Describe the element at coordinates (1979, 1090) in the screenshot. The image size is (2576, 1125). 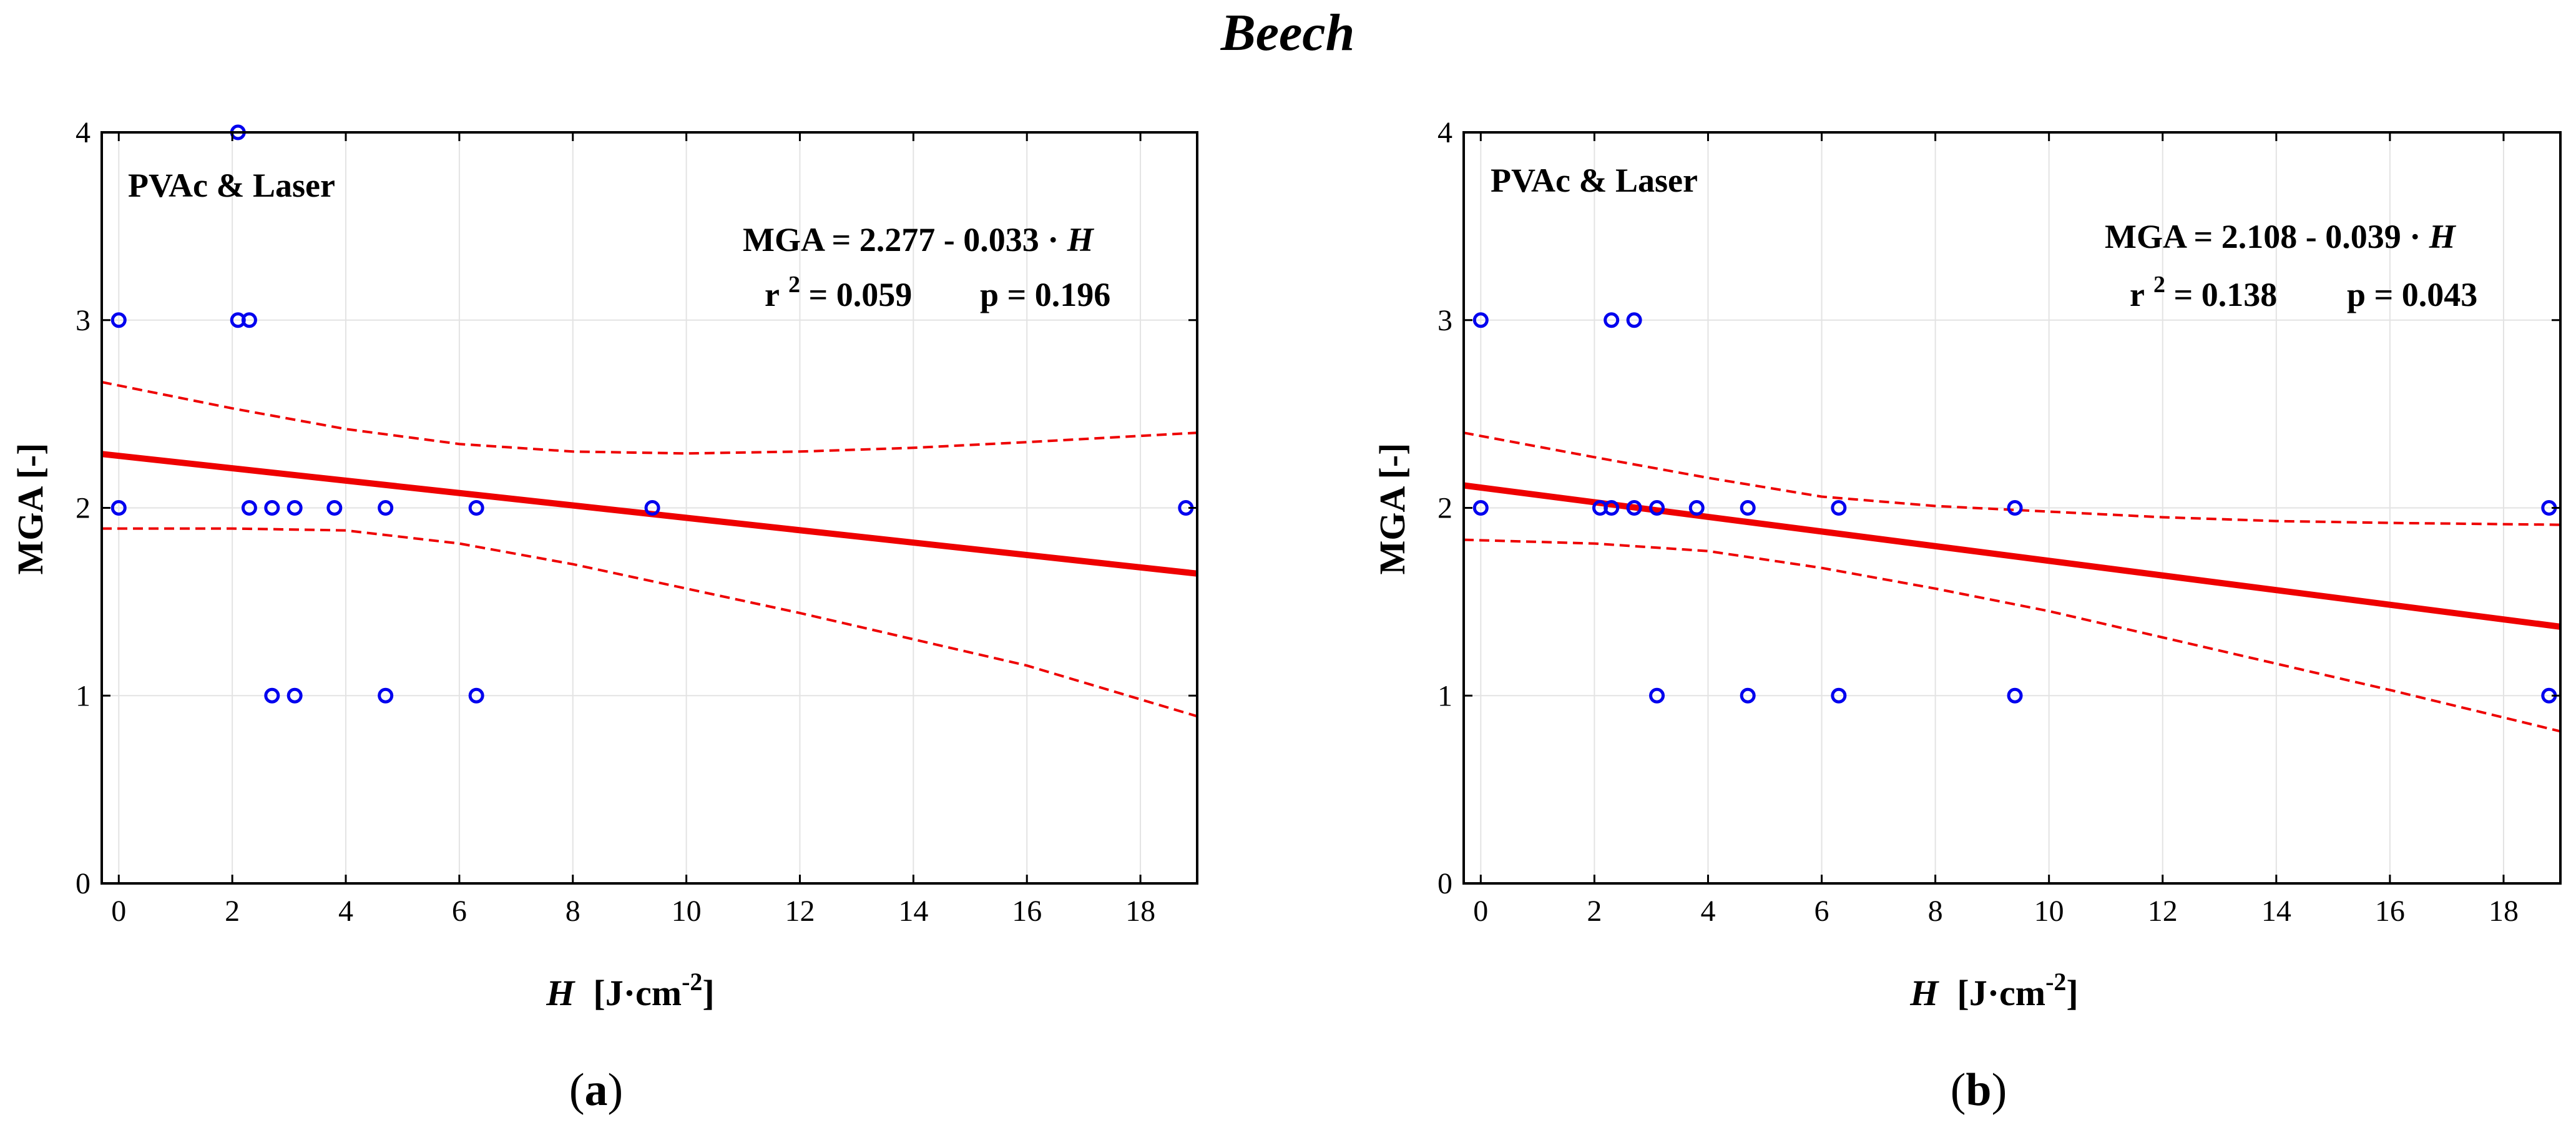
I see `panel-label: (b)` at that location.